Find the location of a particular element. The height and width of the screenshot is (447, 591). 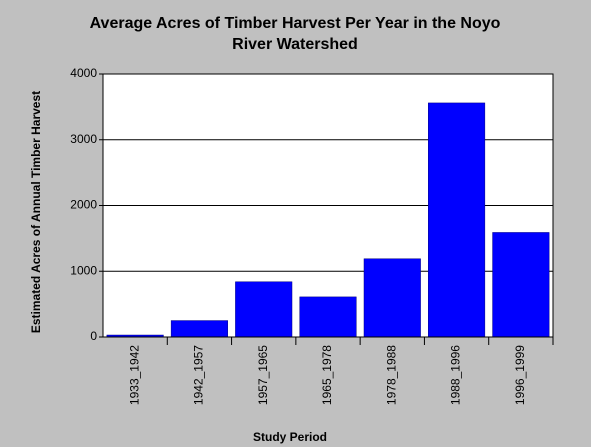

y-tick-label: 4000 is located at coordinates (83, 73).